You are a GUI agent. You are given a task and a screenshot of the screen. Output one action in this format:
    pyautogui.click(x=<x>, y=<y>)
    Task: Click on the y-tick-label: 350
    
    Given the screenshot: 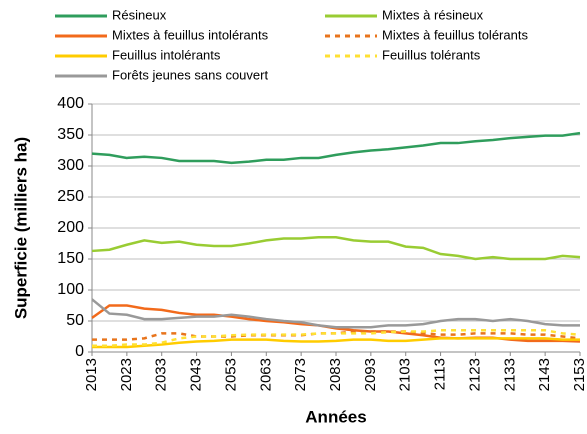 What is the action you would take?
    pyautogui.click(x=70, y=134)
    